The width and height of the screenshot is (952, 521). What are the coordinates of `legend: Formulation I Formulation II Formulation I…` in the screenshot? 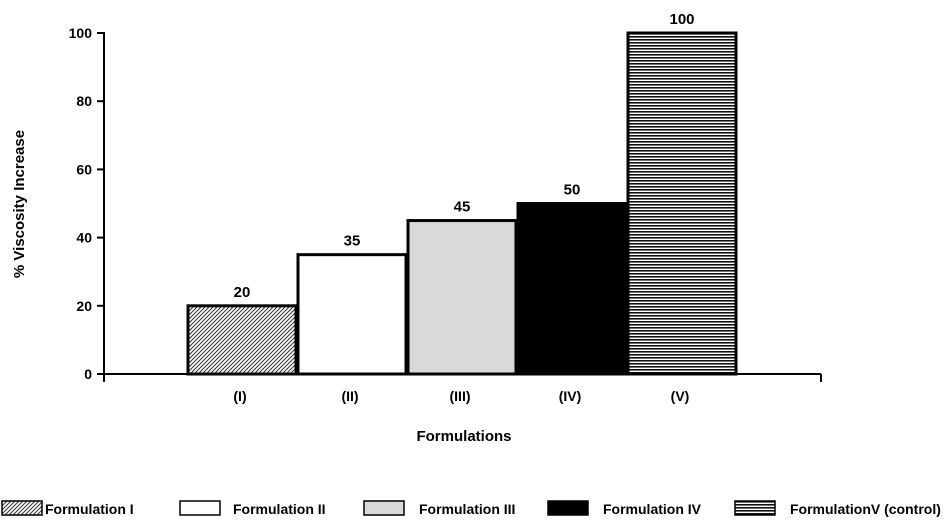 It's located at (471, 508).